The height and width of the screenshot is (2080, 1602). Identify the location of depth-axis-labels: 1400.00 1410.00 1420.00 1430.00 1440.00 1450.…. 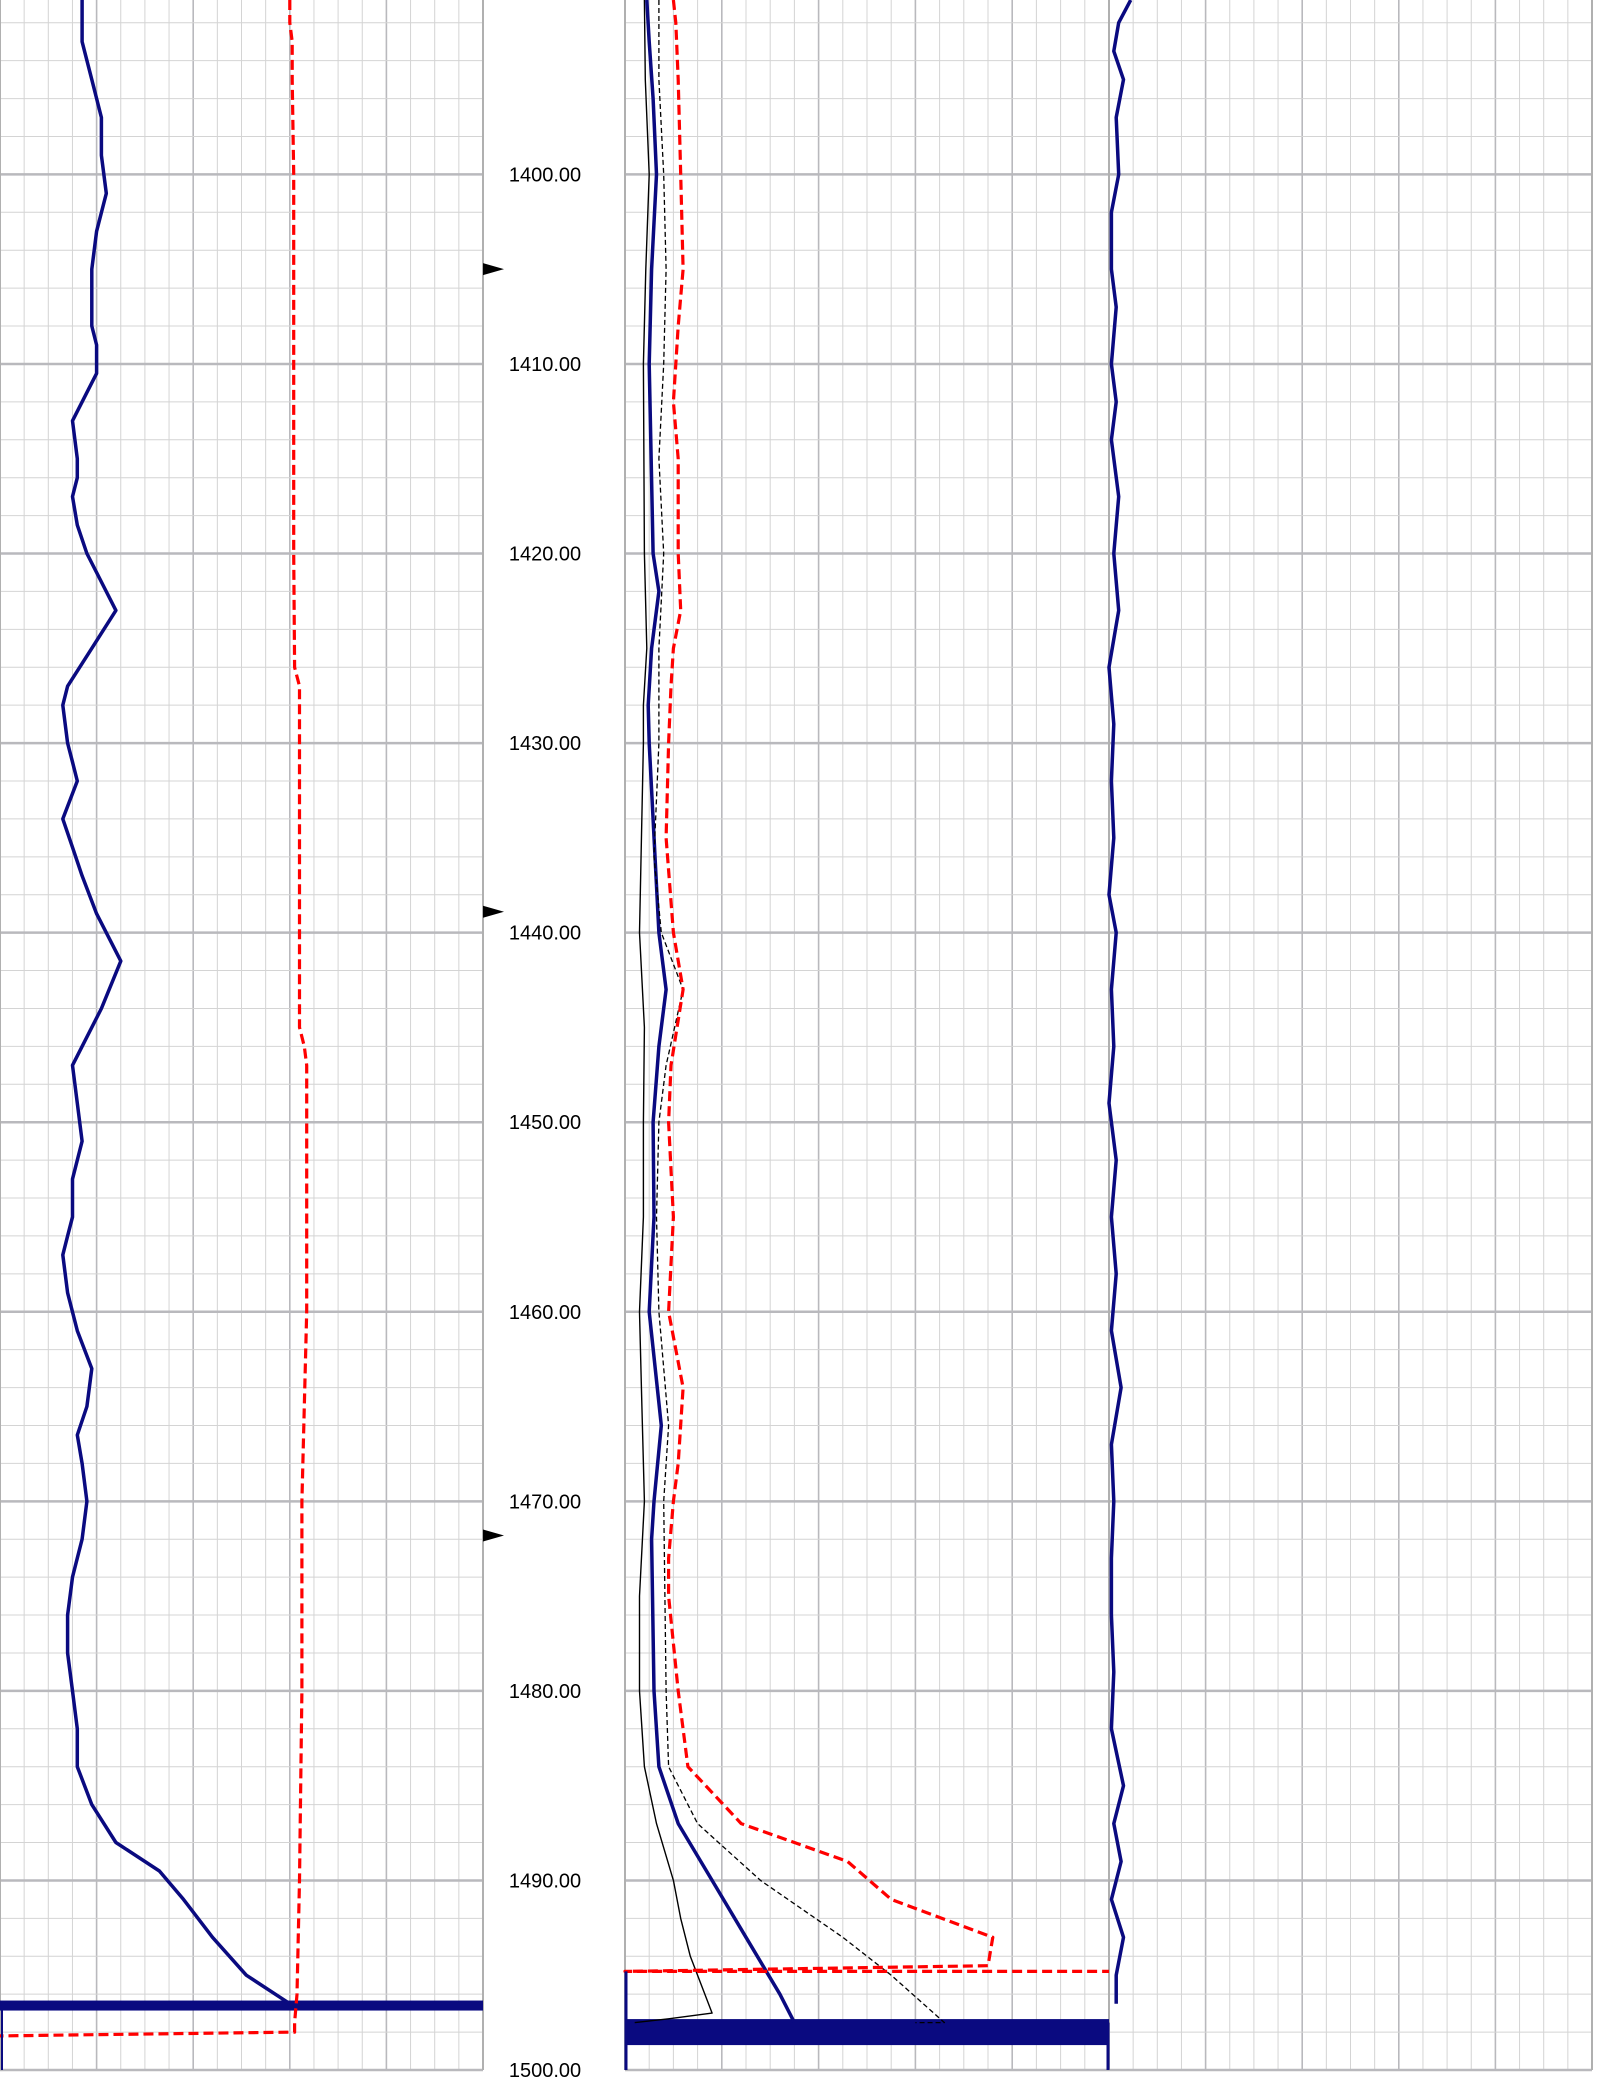
(545, 1122).